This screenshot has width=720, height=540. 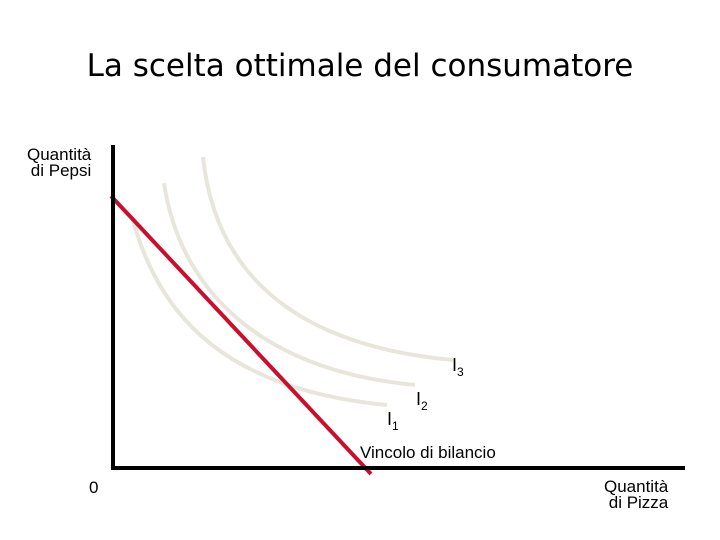 I want to click on curve-label-i1: I1, so click(x=393, y=421).